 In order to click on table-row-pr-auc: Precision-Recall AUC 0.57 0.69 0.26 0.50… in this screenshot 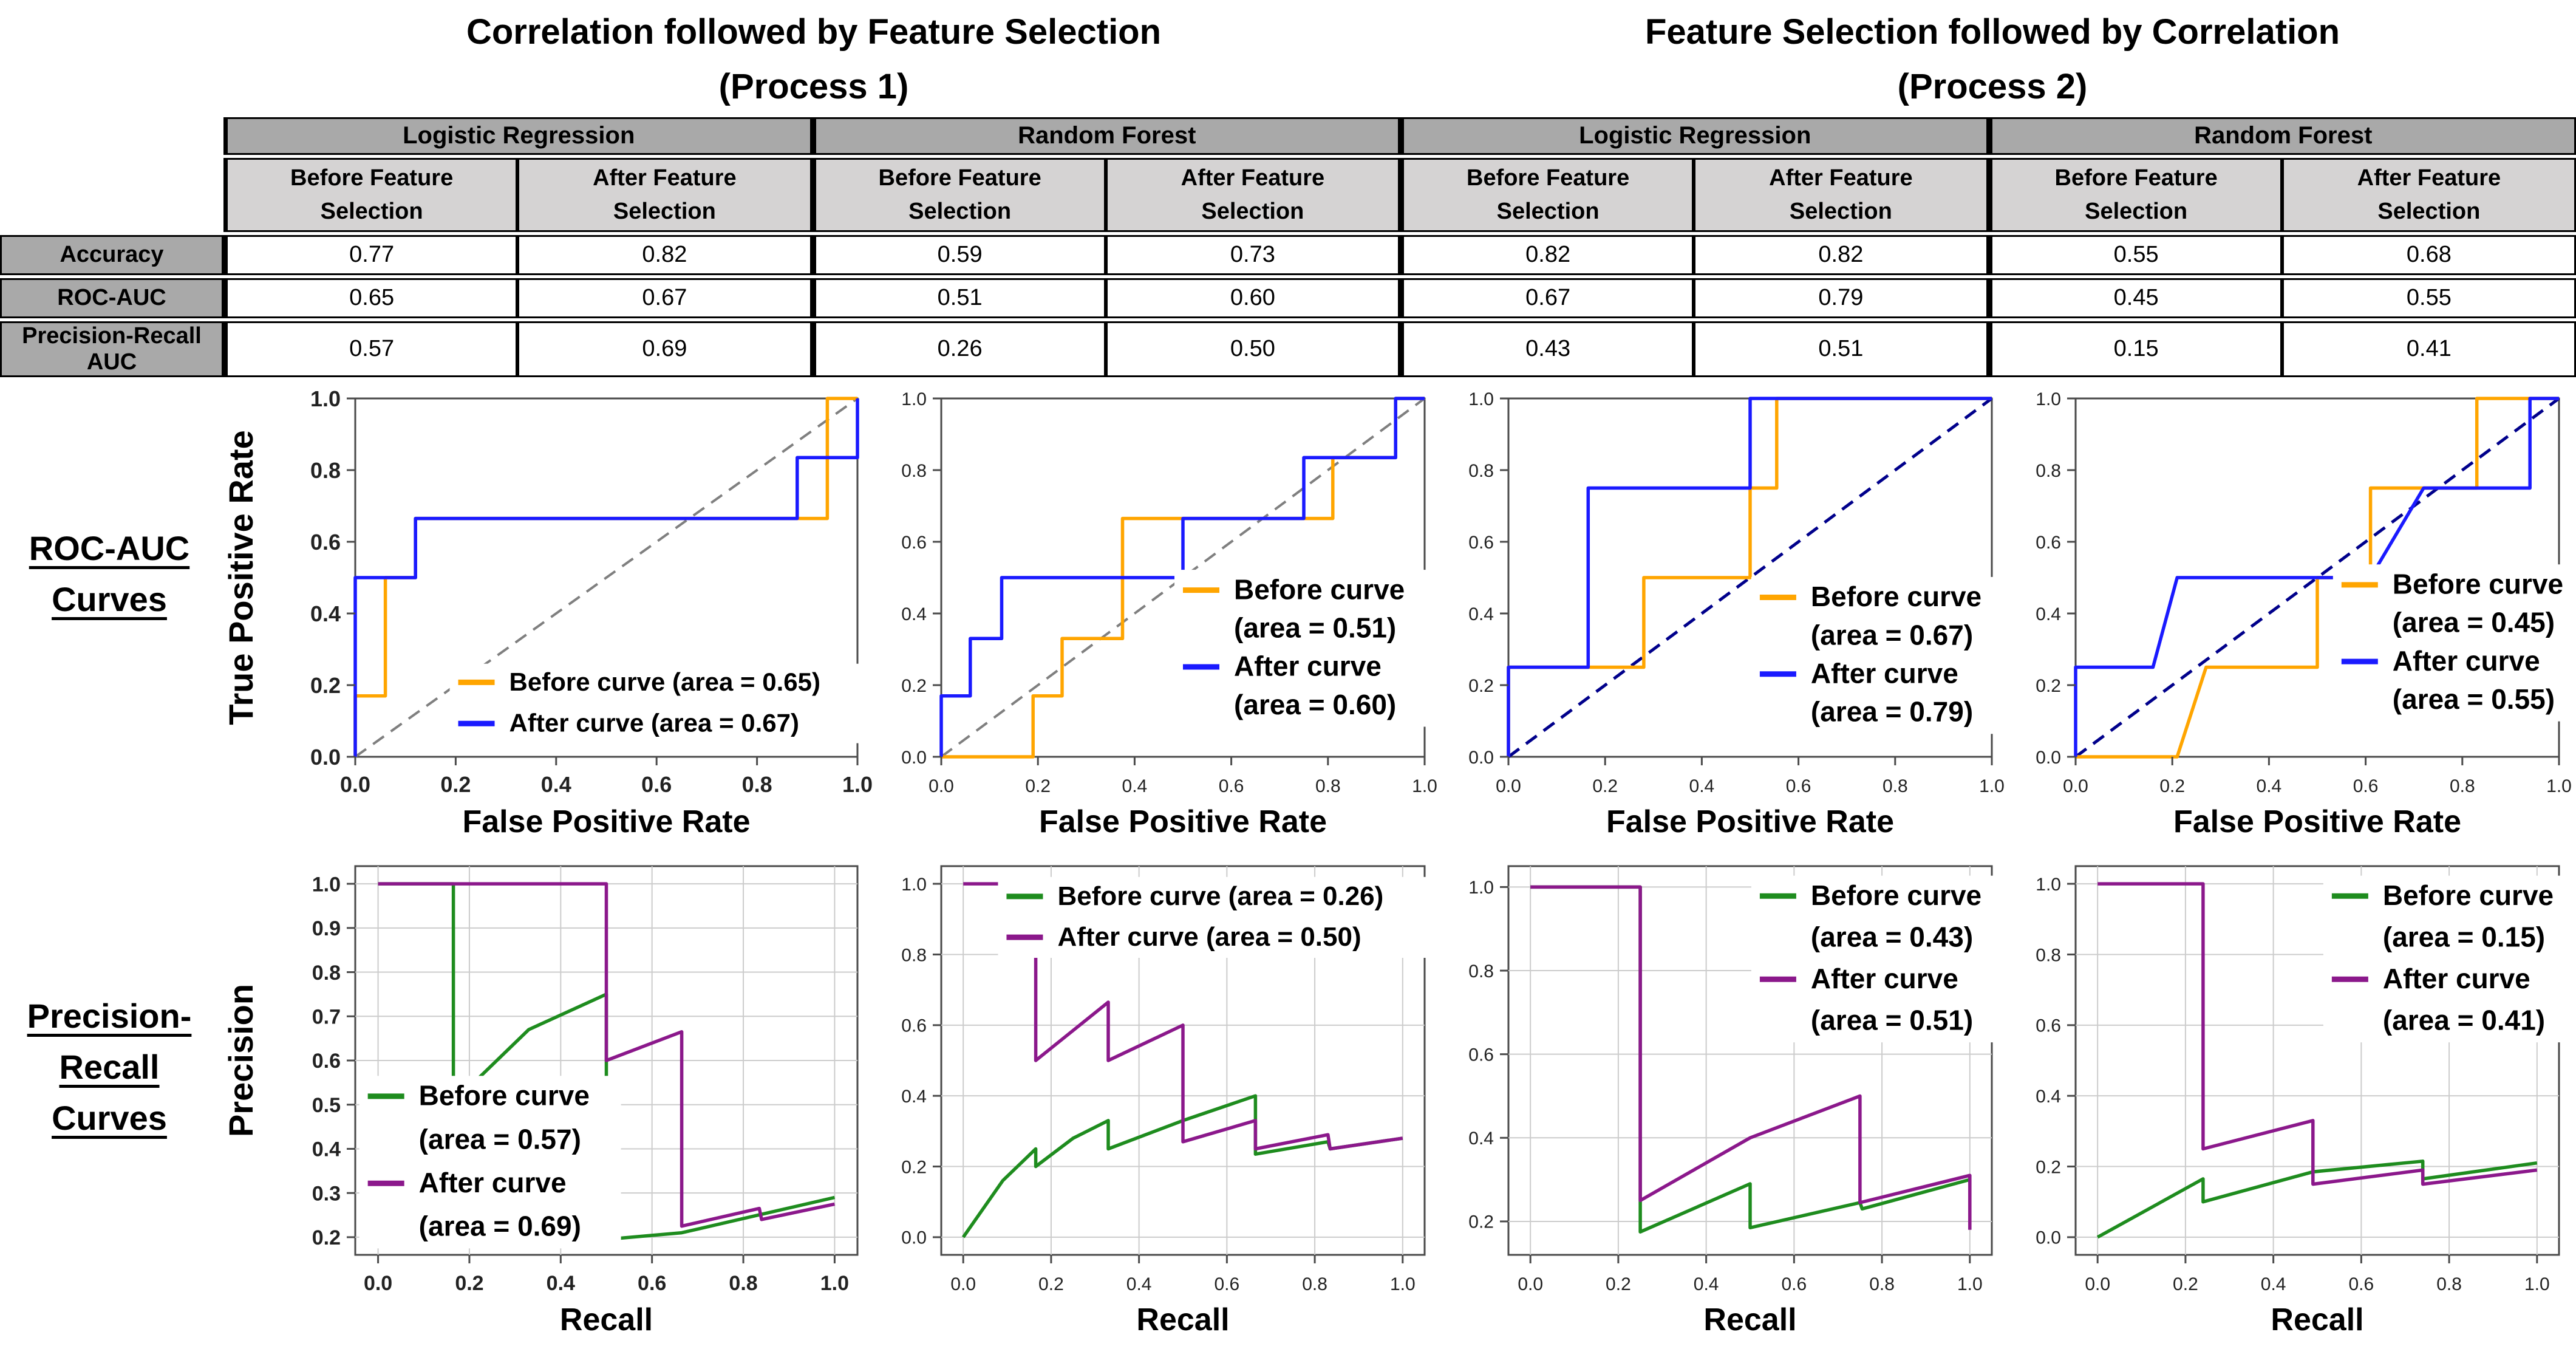, I will do `click(1288, 349)`.